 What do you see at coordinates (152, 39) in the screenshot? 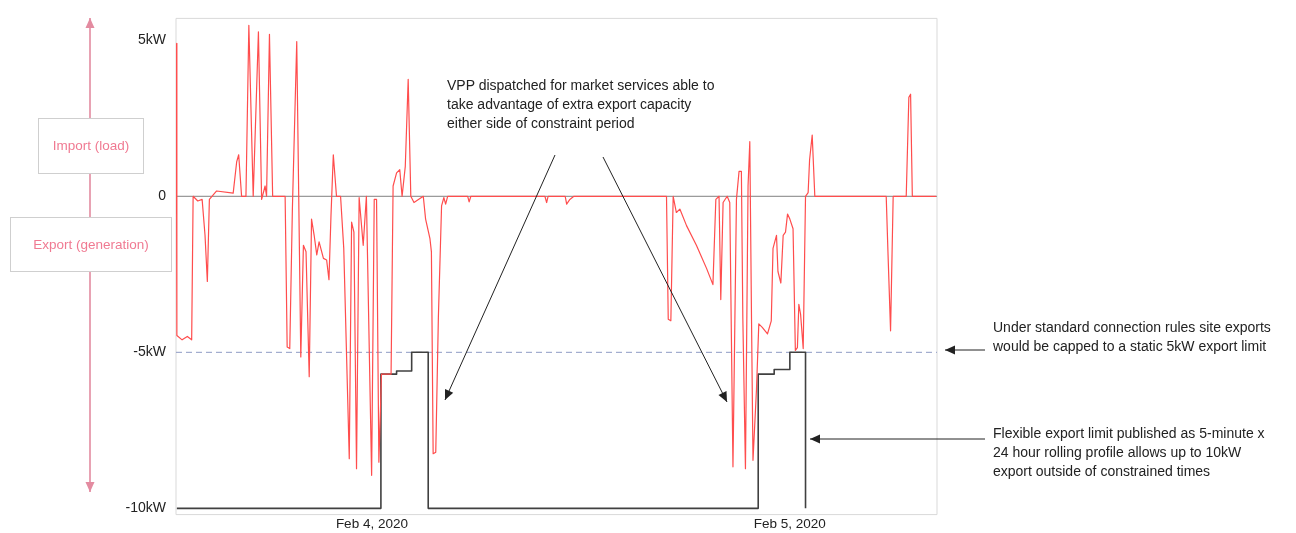
I see `y-tick-label: 5kW` at bounding box center [152, 39].